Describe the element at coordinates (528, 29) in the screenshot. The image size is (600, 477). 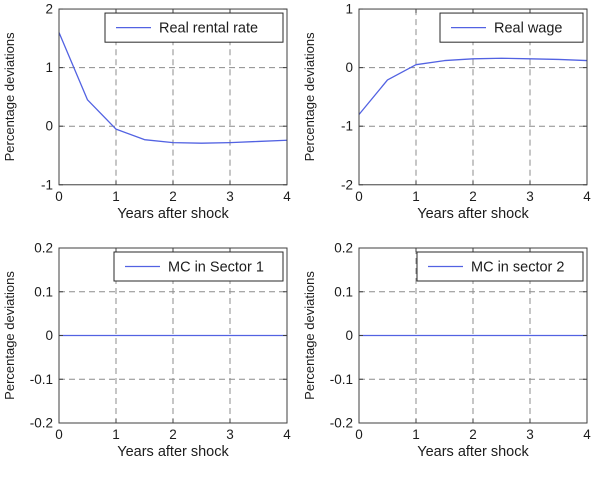
I see `legend-label: Real wage` at that location.